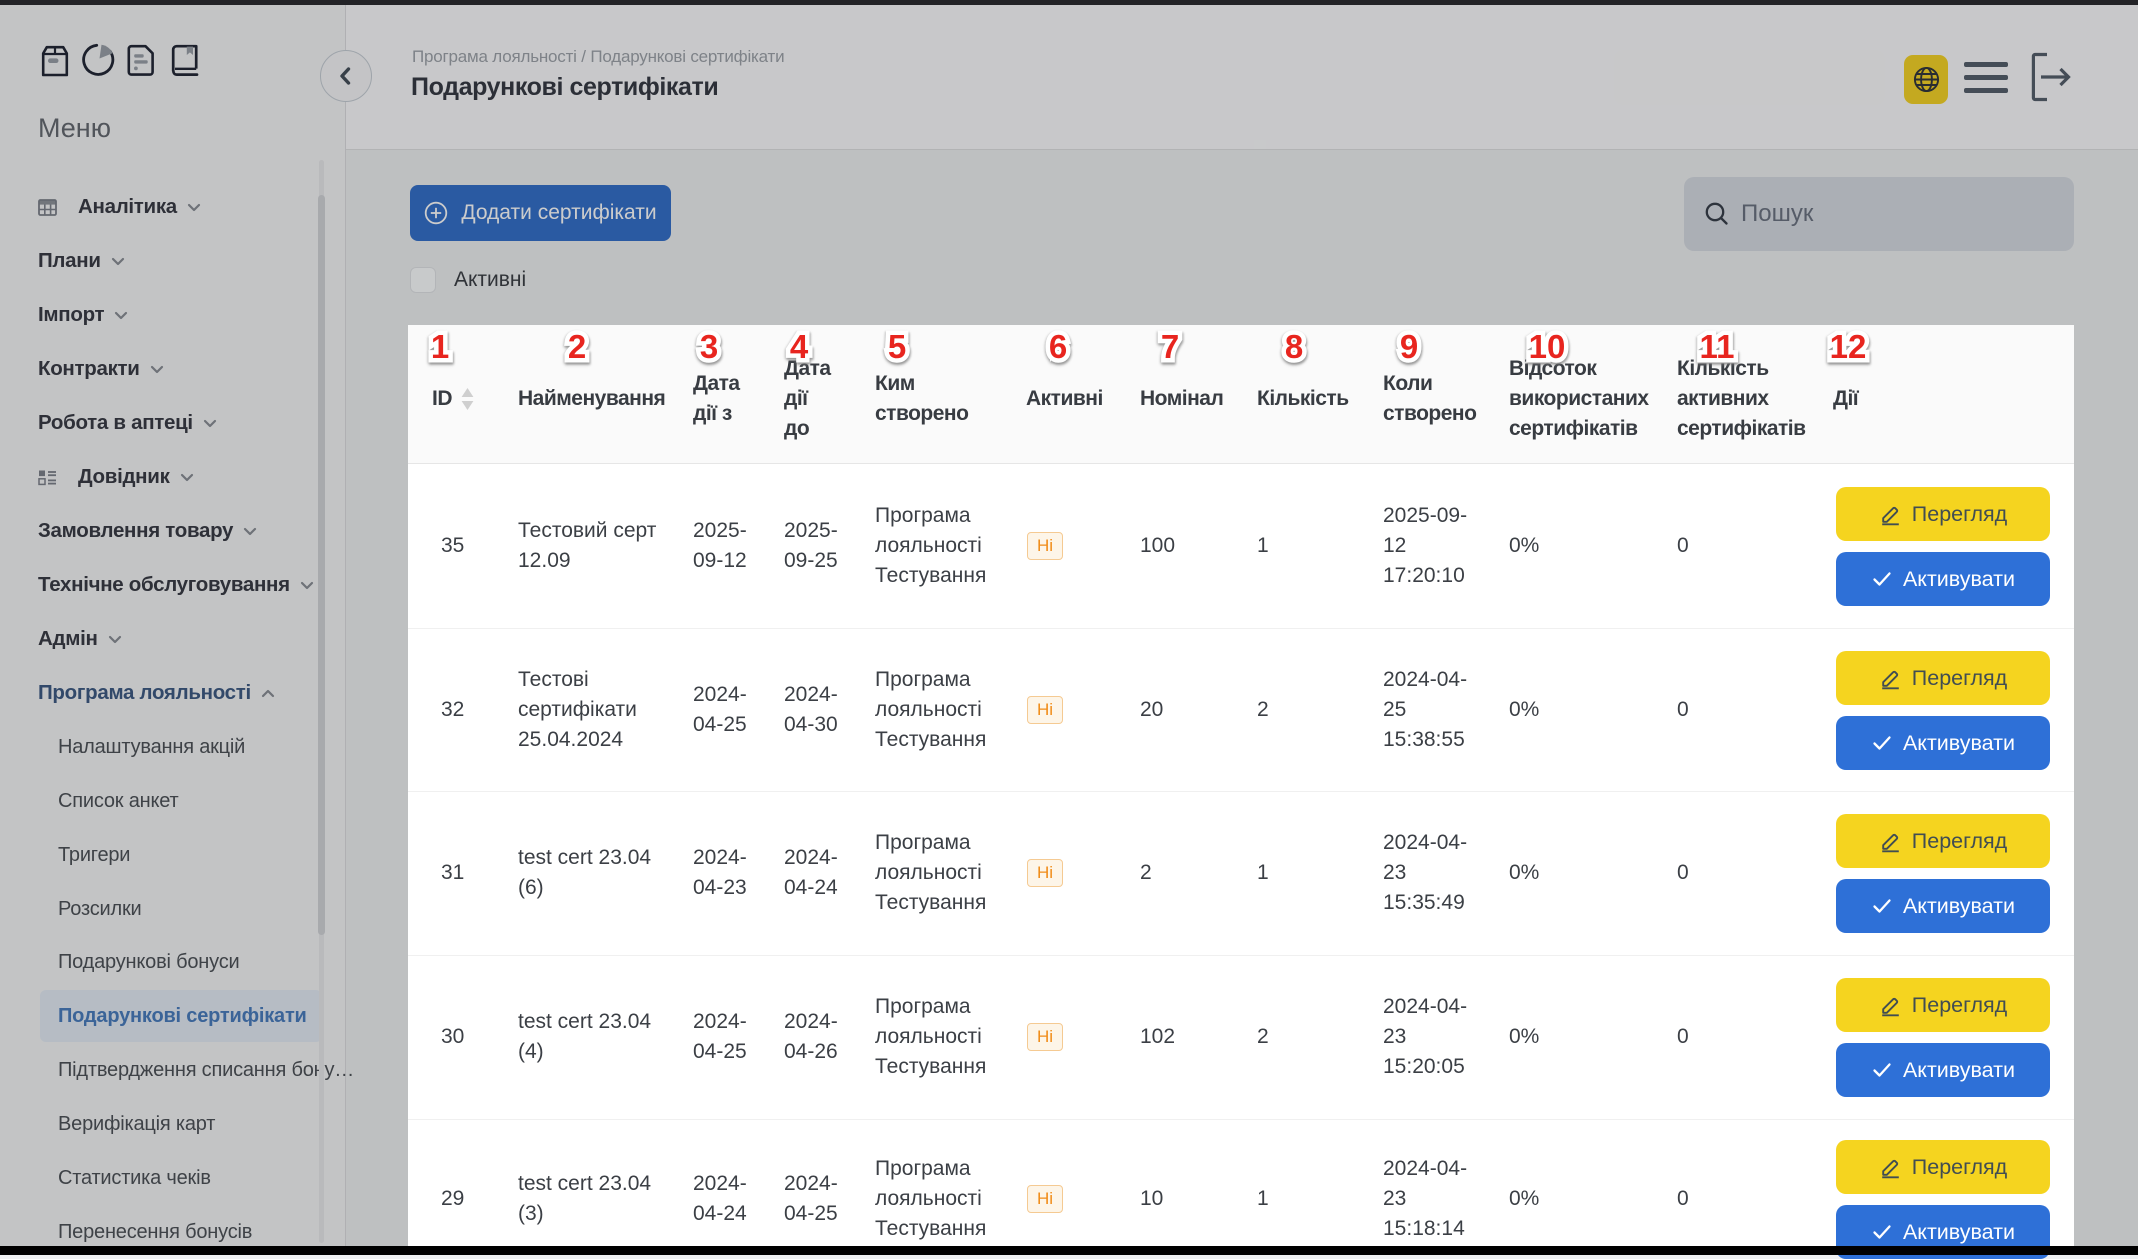 The height and width of the screenshot is (1259, 2138). I want to click on svg-text: 8, so click(1294, 346).